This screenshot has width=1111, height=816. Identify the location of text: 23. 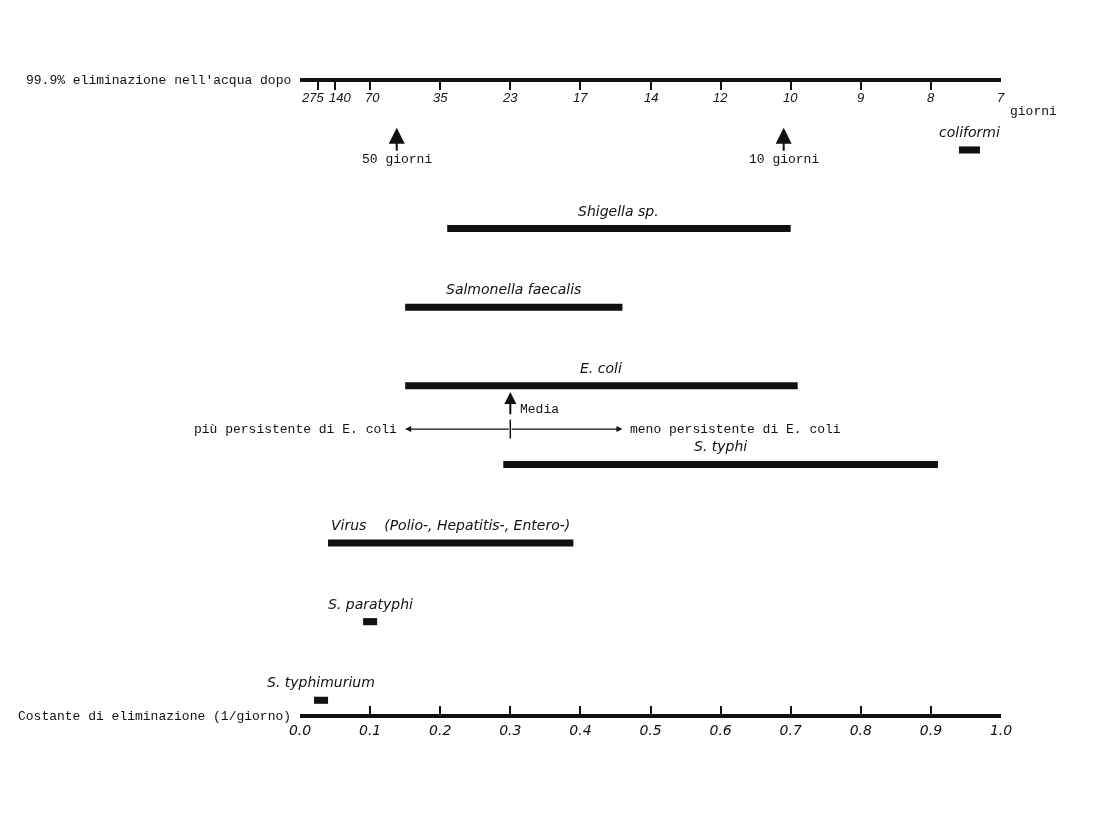
(510, 97).